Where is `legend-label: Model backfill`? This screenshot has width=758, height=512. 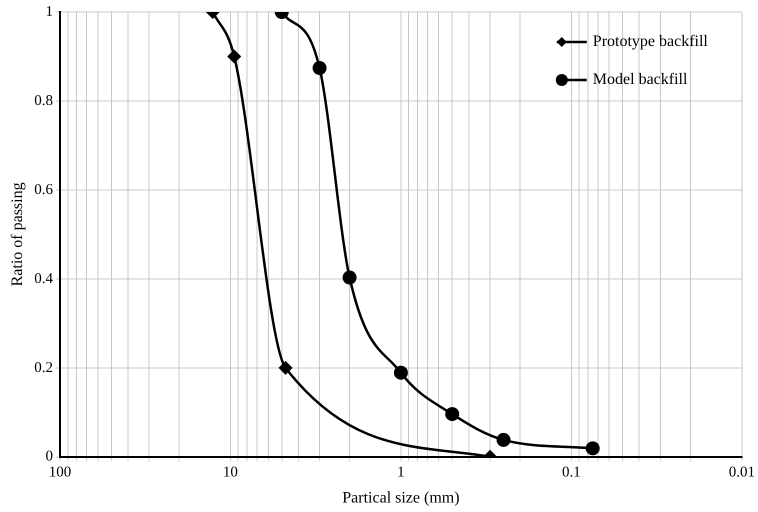
legend-label: Model backfill is located at coordinates (640, 79).